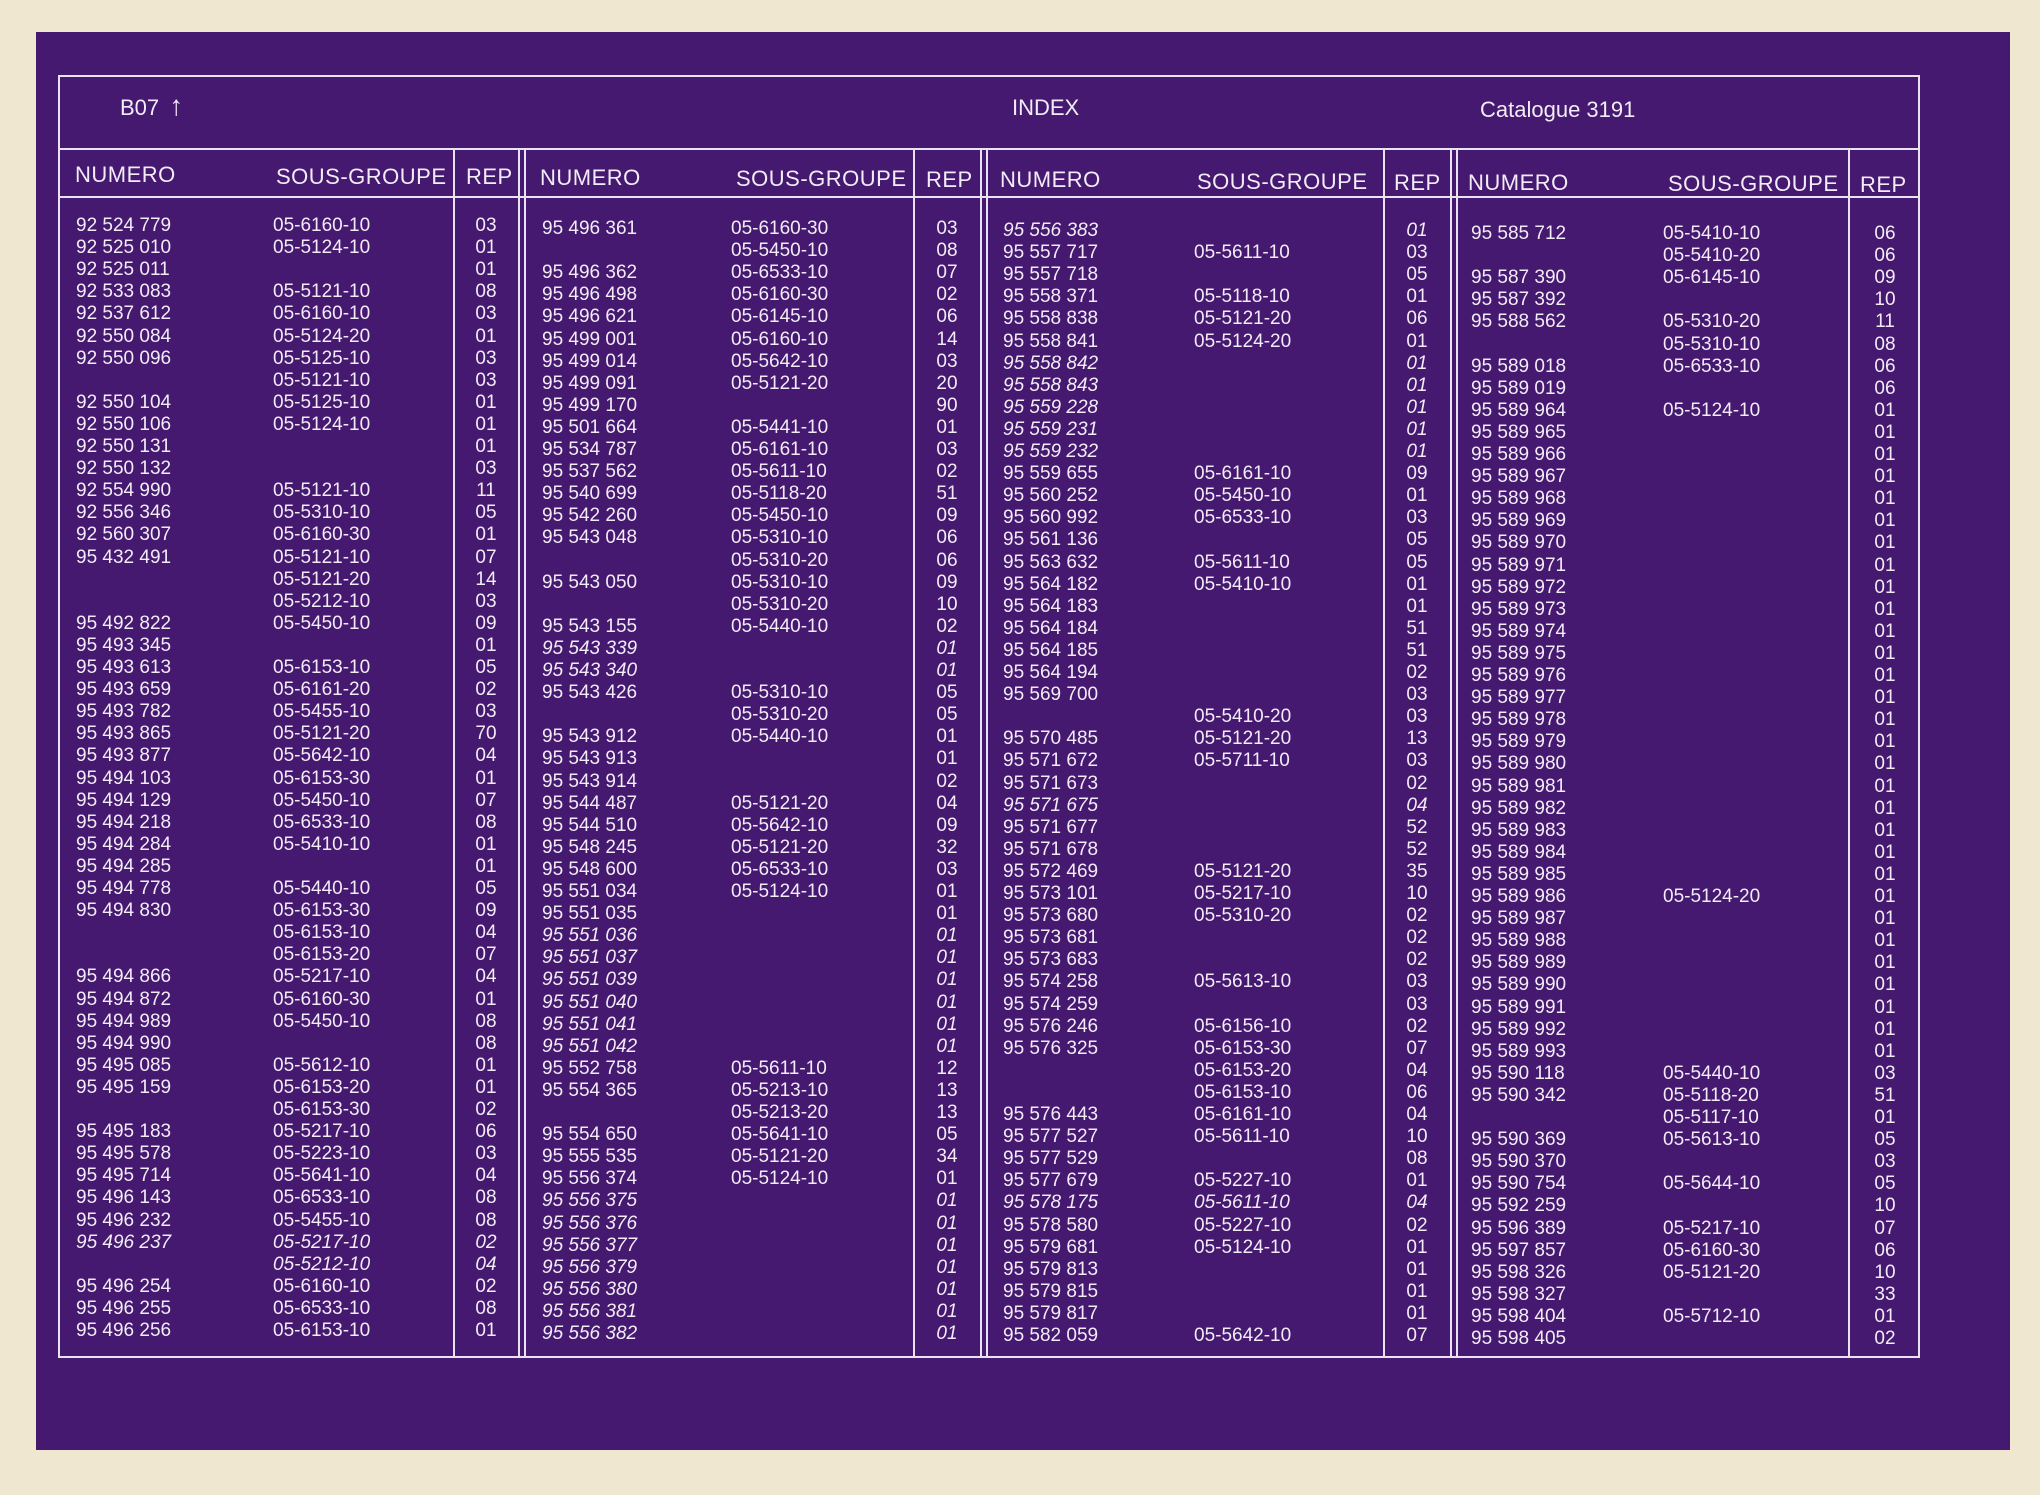 Image resolution: width=2040 pixels, height=1495 pixels. I want to click on part-number-cell: 95 548 600, so click(590, 869).